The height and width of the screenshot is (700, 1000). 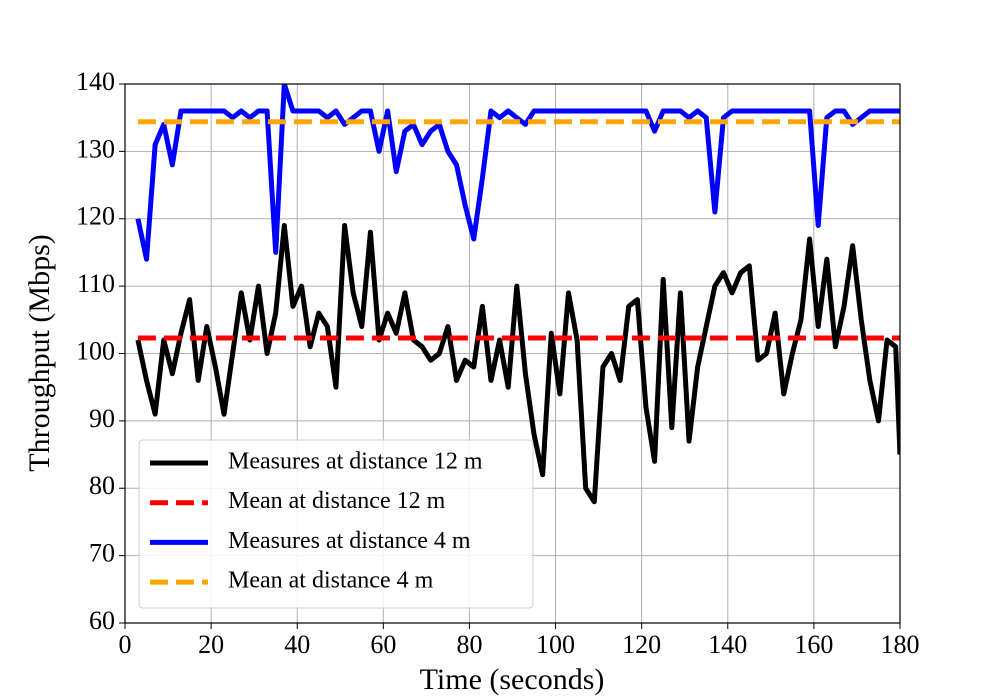 What do you see at coordinates (102, 418) in the screenshot?
I see `y-tick-label: 90` at bounding box center [102, 418].